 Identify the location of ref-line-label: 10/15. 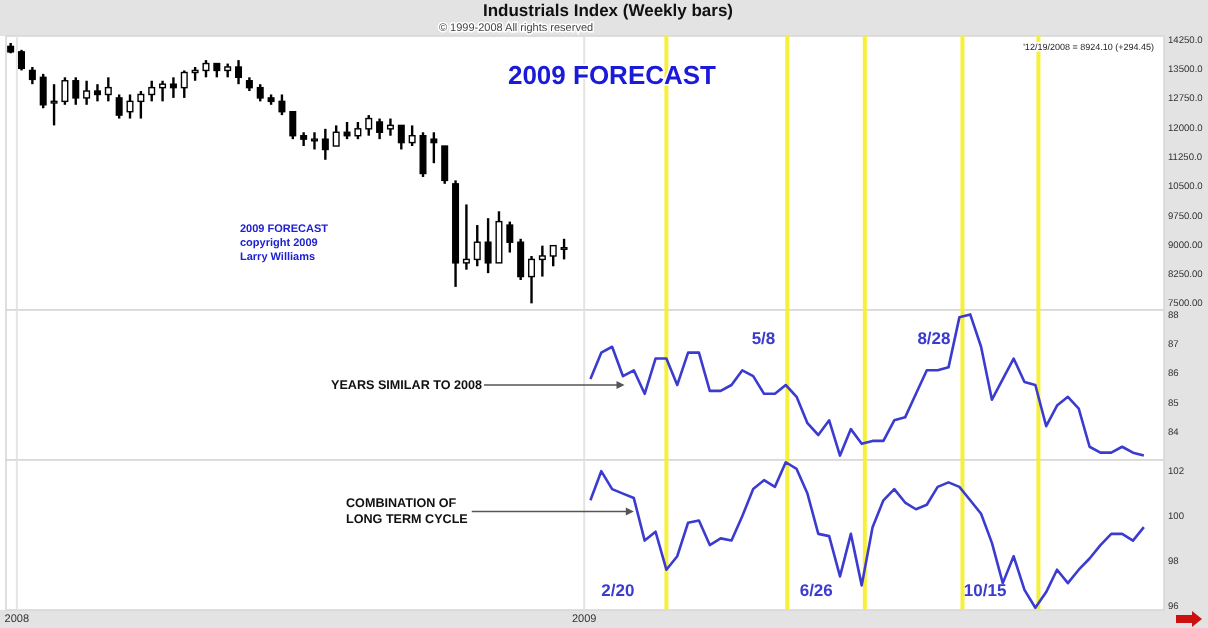
(985, 590).